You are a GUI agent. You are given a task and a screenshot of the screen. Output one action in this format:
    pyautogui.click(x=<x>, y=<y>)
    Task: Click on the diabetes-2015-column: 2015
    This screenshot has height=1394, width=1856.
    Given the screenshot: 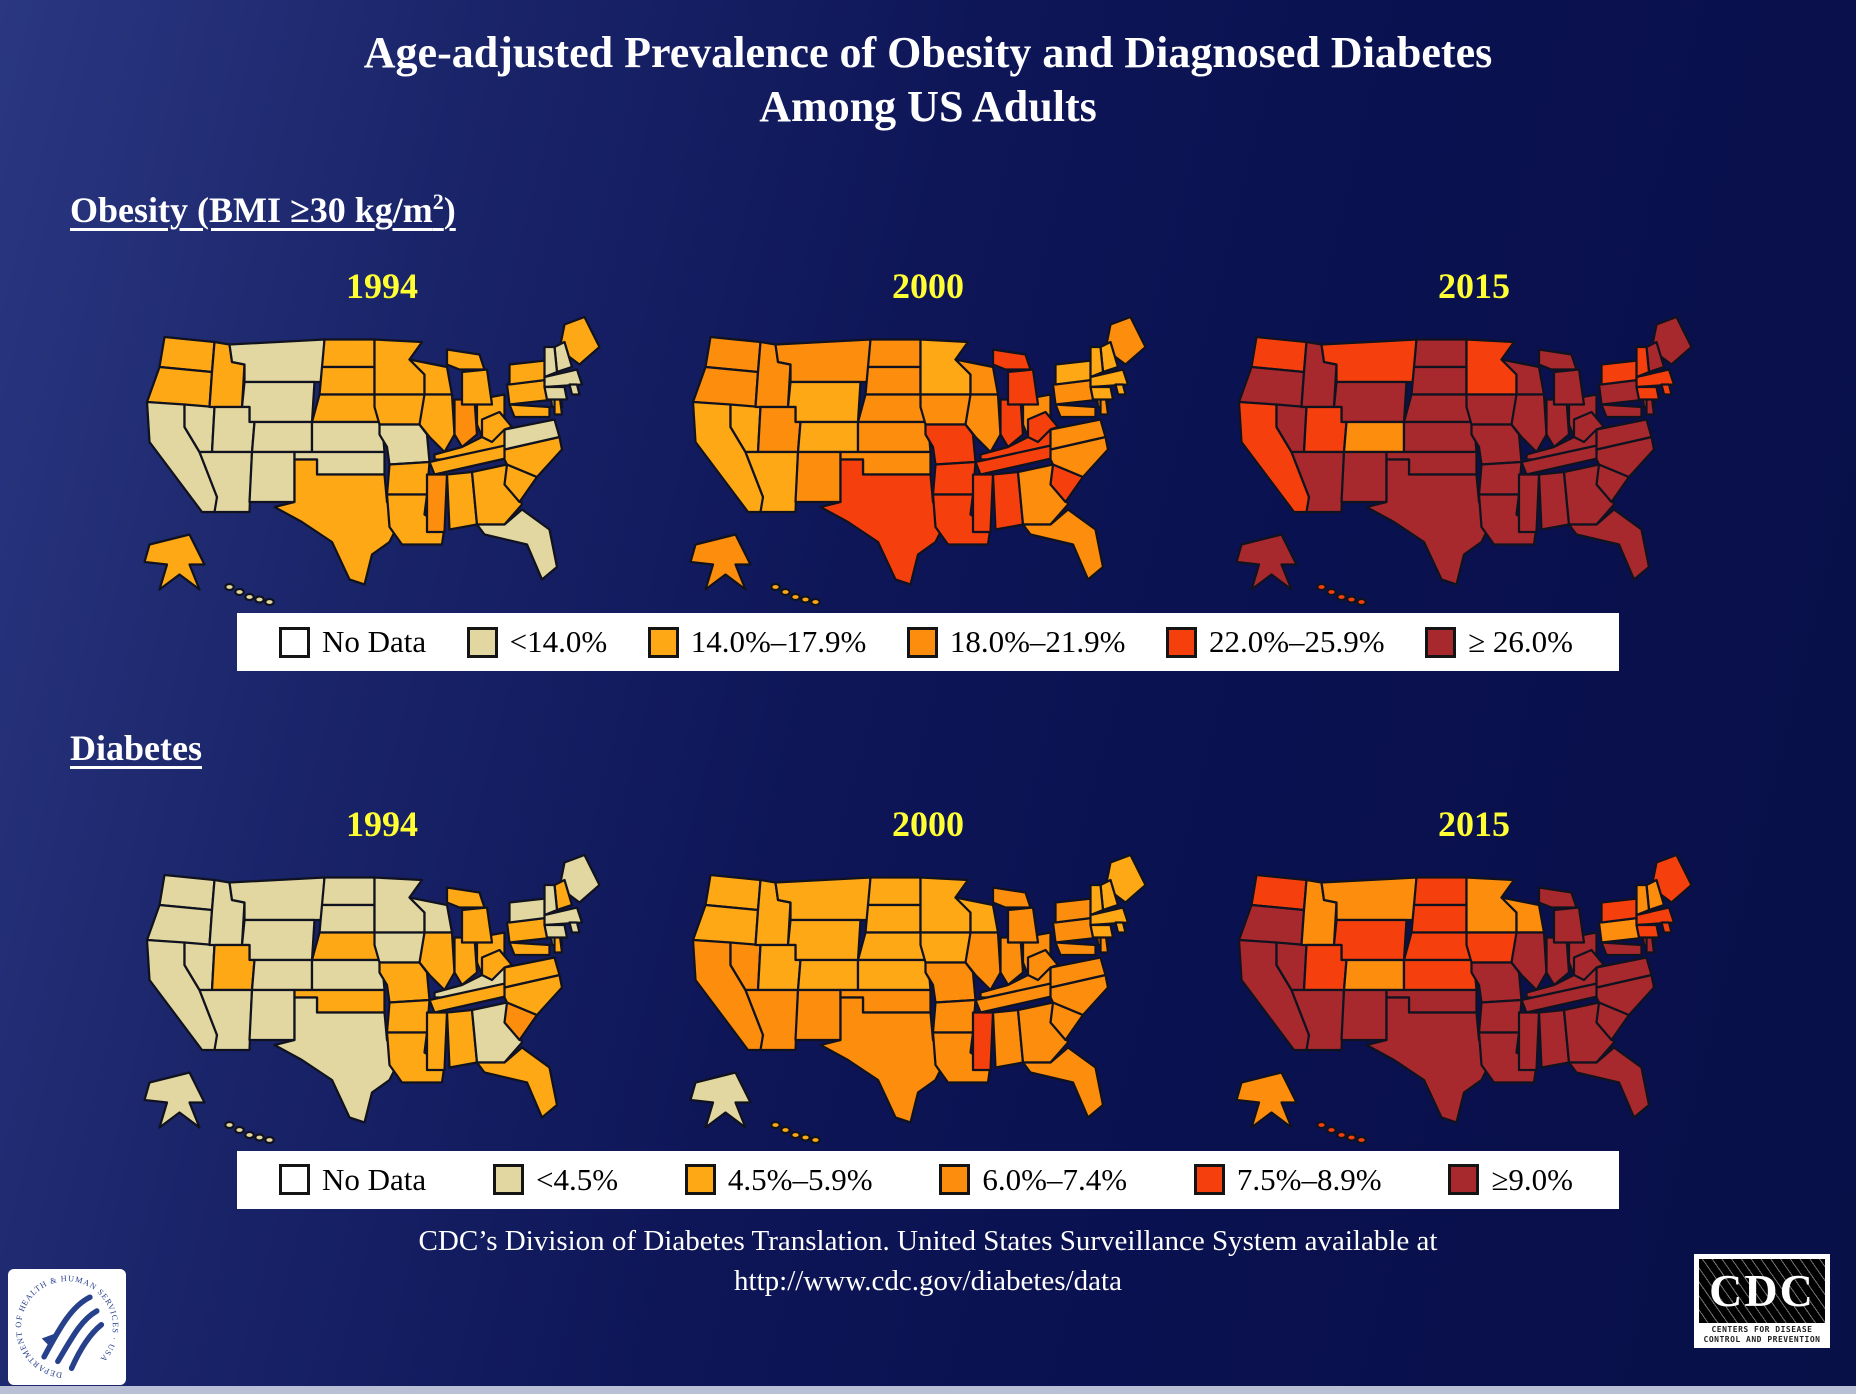 What is the action you would take?
    pyautogui.click(x=1474, y=973)
    